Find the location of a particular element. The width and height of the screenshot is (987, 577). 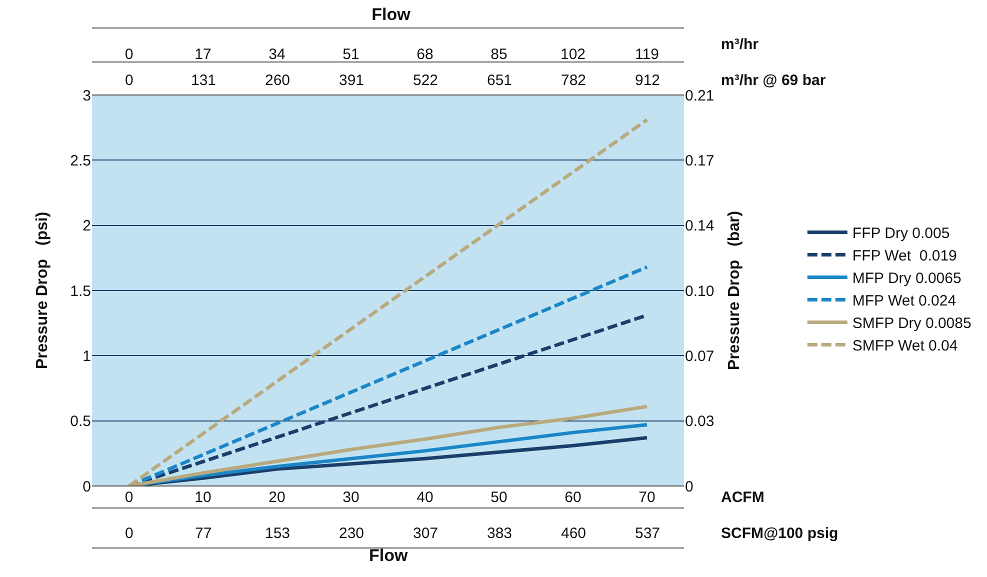

text: 153 is located at coordinates (277, 533).